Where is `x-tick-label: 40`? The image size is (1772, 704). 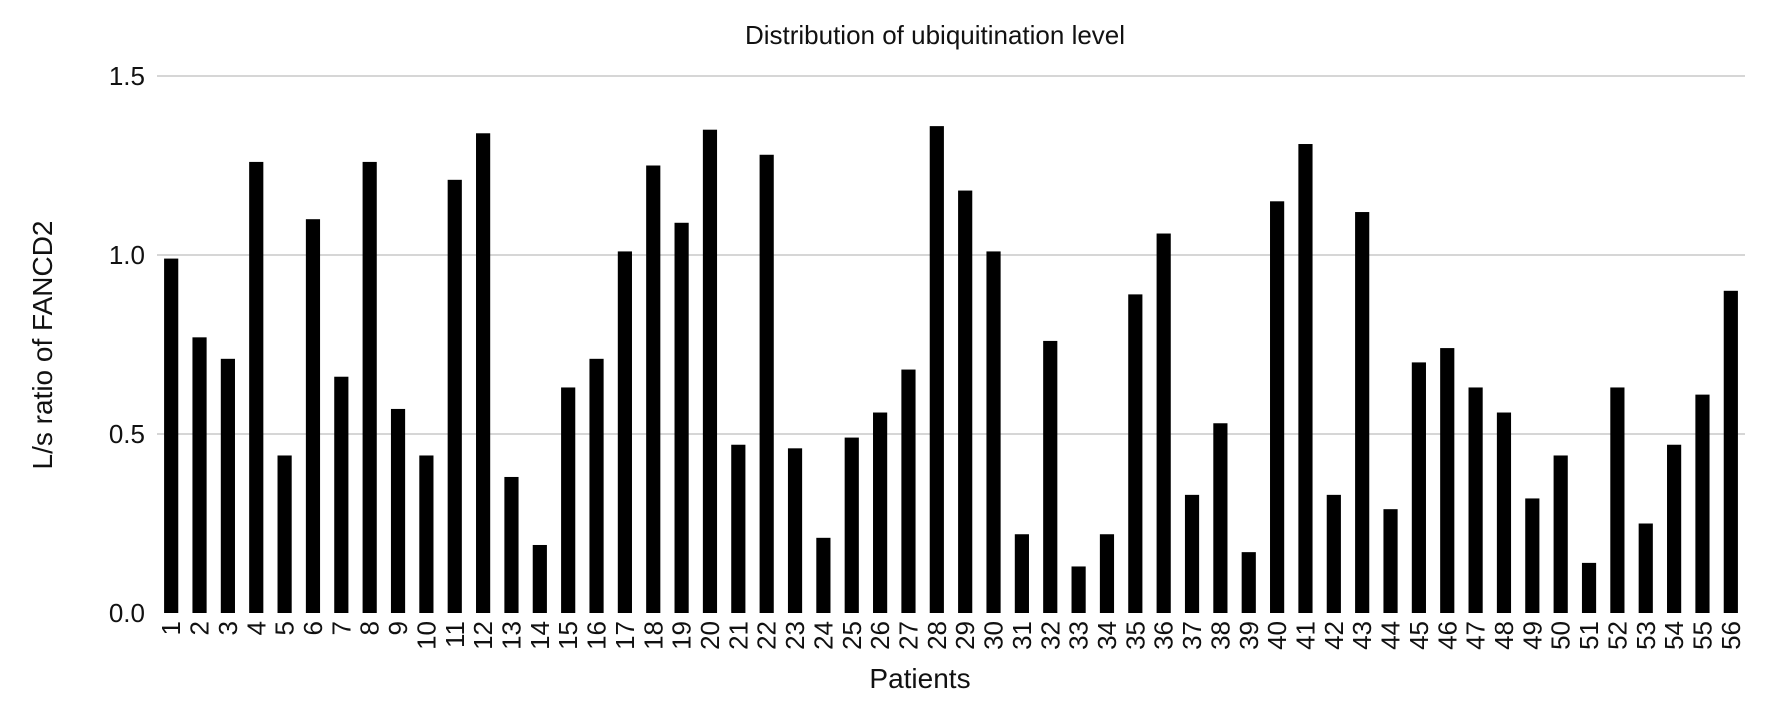 x-tick-label: 40 is located at coordinates (1277, 635).